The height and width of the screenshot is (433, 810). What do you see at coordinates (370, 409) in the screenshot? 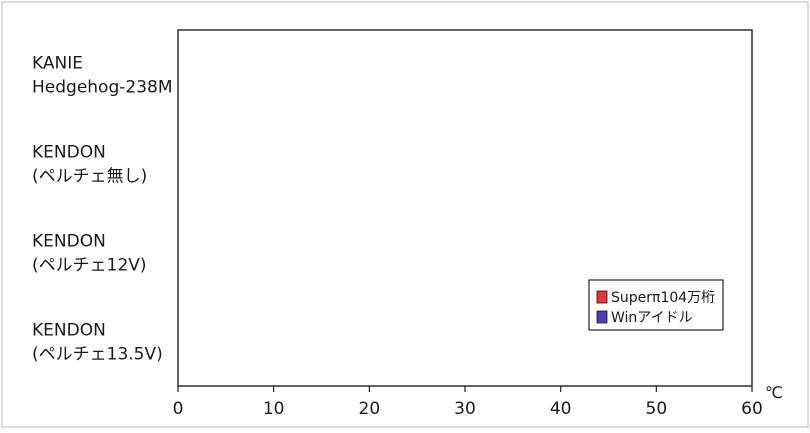
I see `x-tick-label: 20` at bounding box center [370, 409].